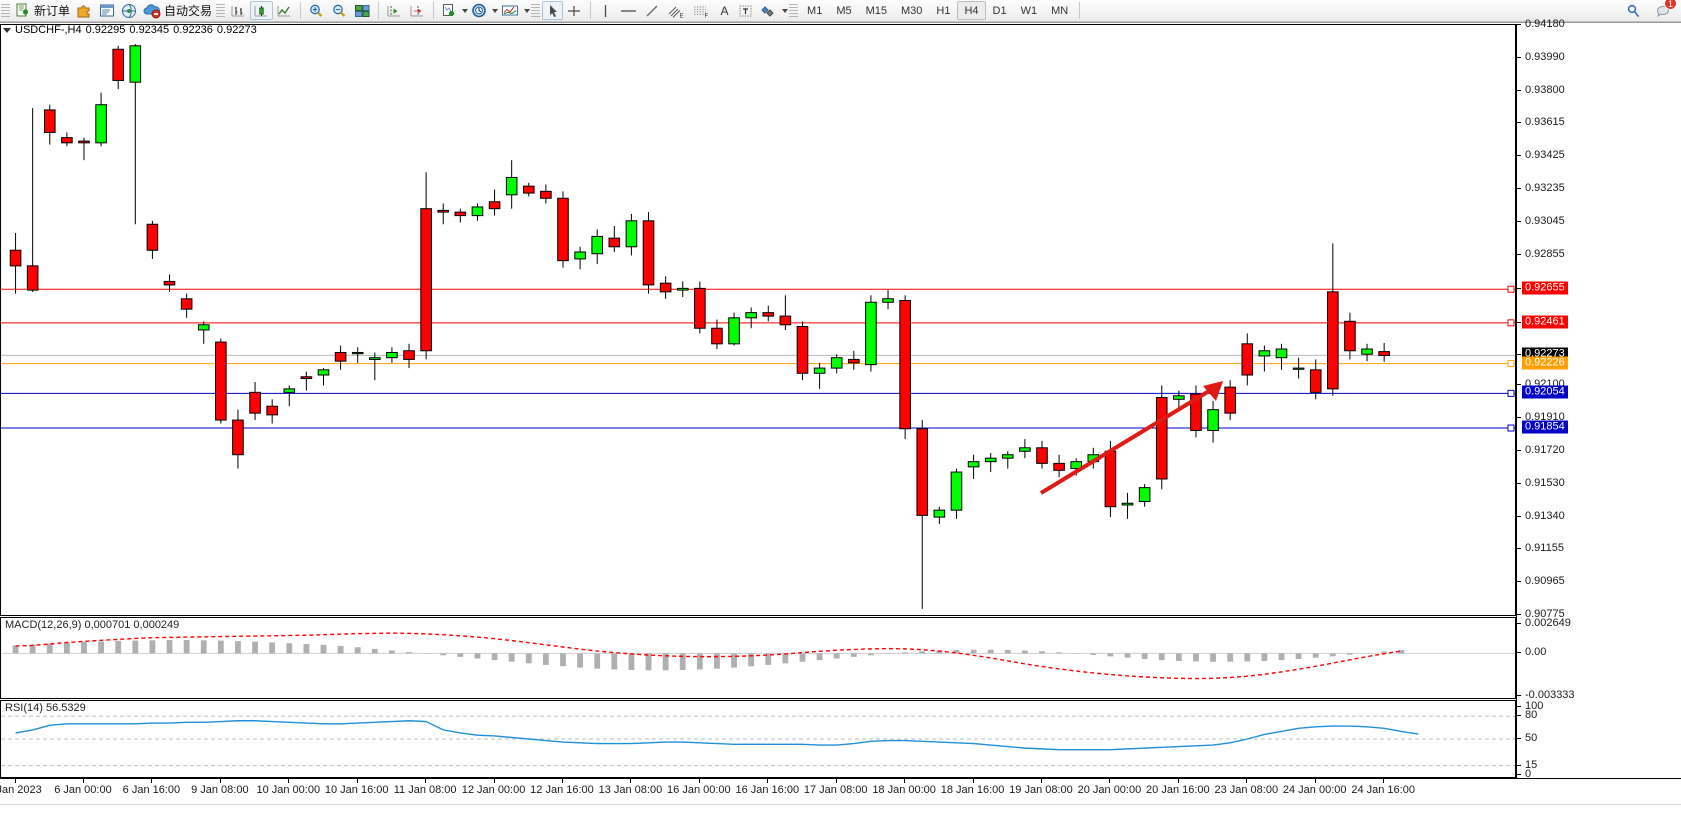 The height and width of the screenshot is (831, 1681). Describe the element at coordinates (527, 10) in the screenshot. I see `templates-chevron-down-icon` at that location.